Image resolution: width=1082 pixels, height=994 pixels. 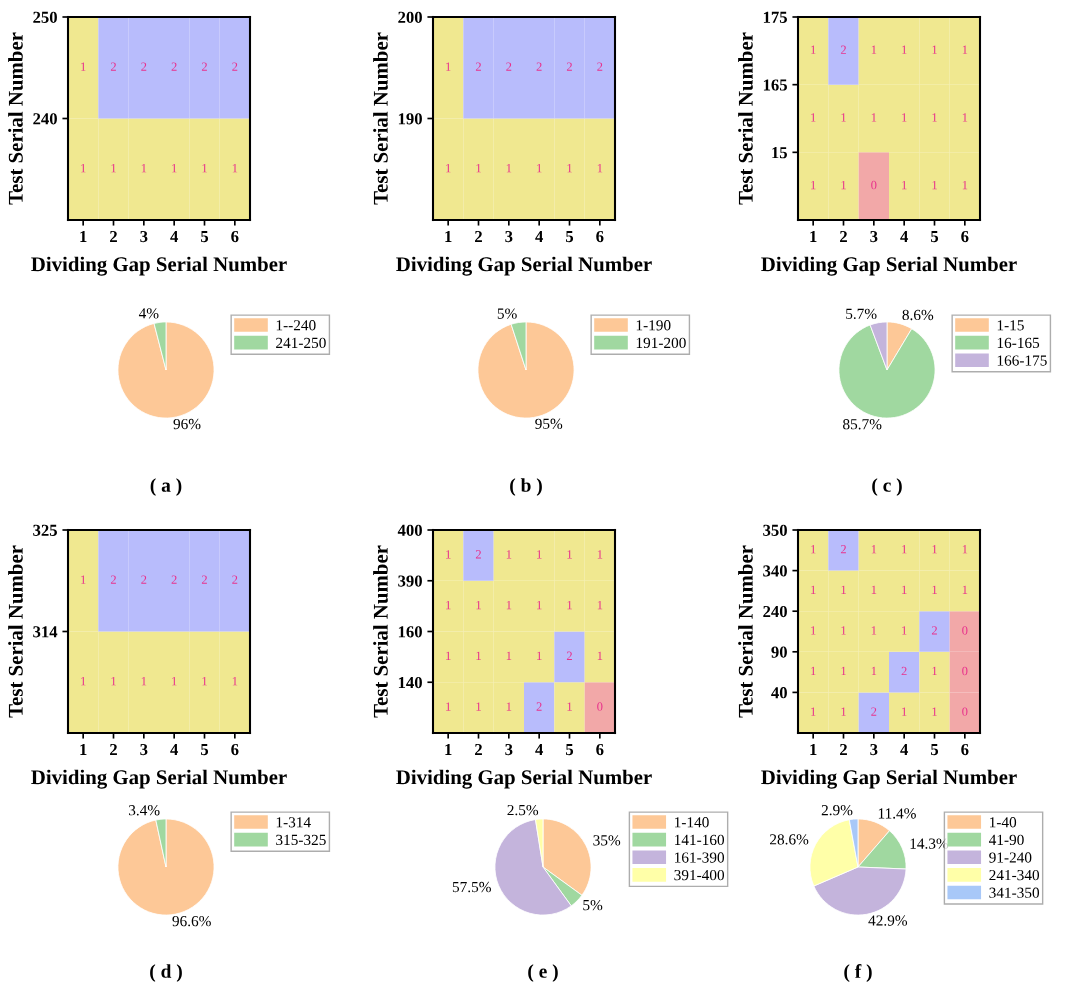 I want to click on legend-label: 391-400, so click(x=699, y=875).